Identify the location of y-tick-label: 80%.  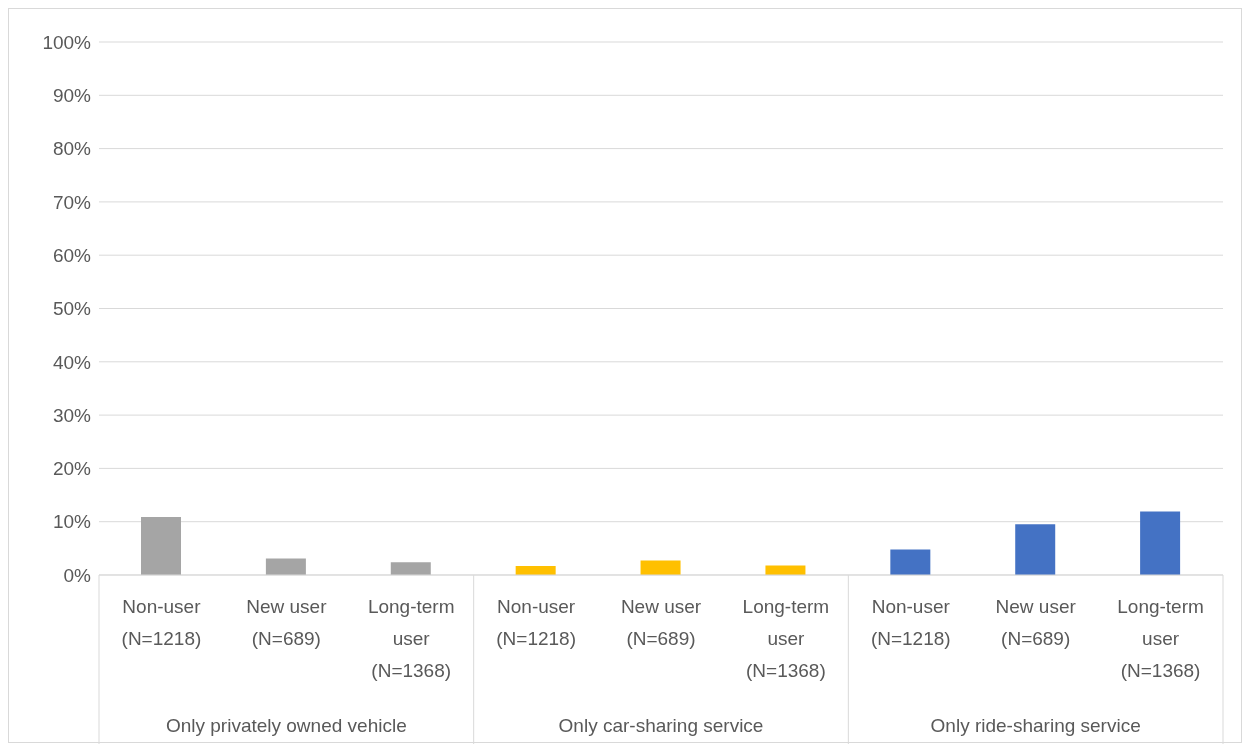
(72, 149).